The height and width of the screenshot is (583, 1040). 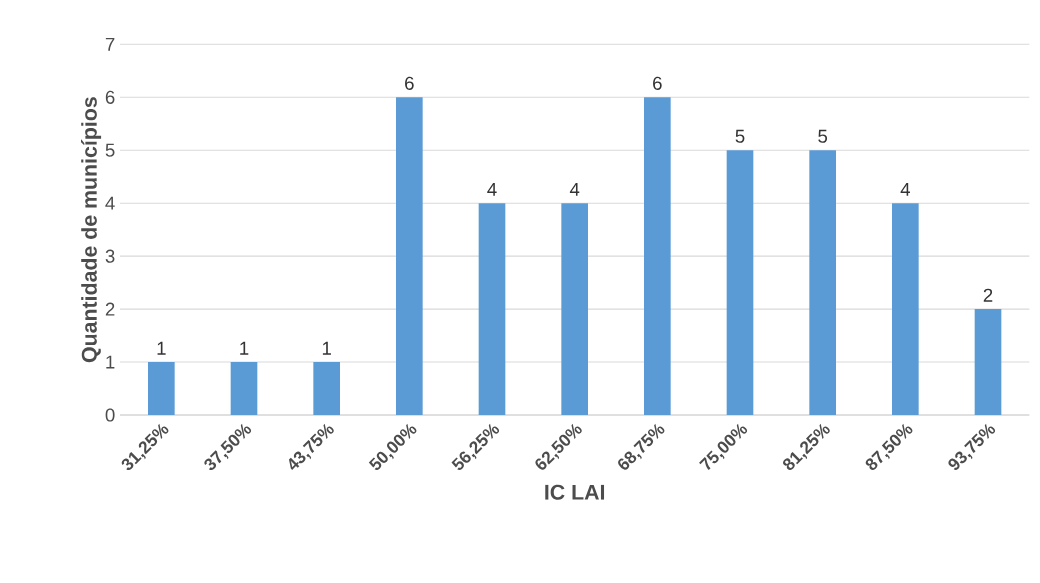 I want to click on y-axis-title: Quantidade de municípios, so click(x=91, y=230).